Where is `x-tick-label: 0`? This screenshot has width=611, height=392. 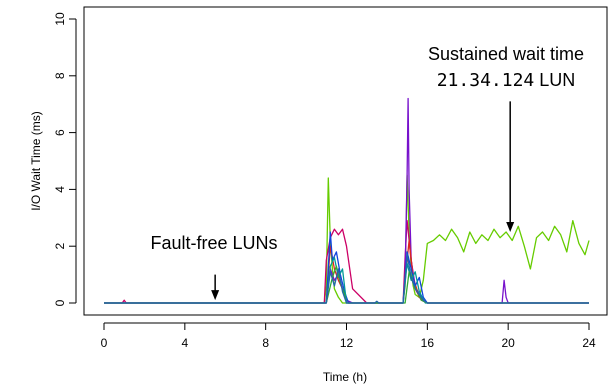
x-tick-label: 0 is located at coordinates (104, 343).